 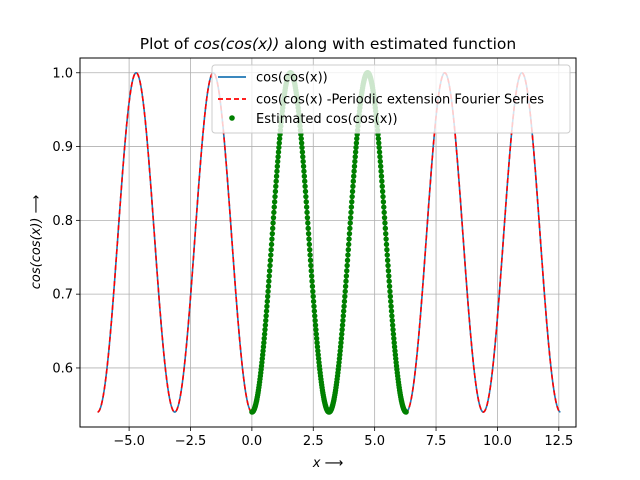 I want to click on y-tick-label: 1.0, so click(x=62, y=73).